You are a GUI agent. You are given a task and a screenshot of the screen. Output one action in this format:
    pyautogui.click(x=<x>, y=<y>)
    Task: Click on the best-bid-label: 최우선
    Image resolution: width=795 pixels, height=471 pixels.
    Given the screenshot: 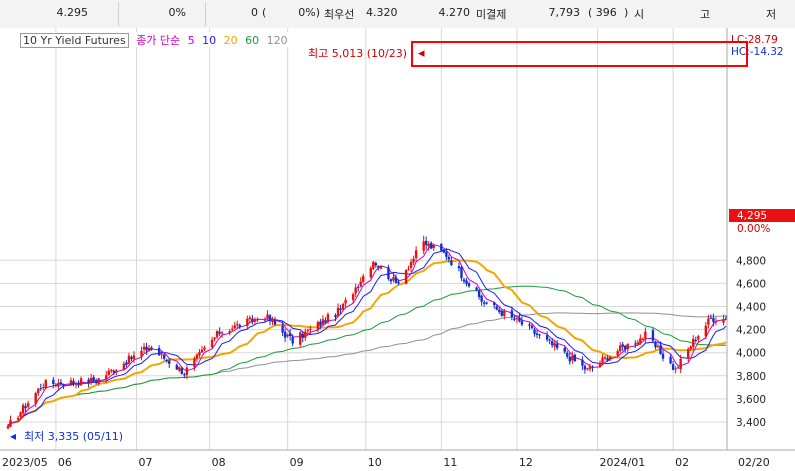 What is the action you would take?
    pyautogui.click(x=339, y=14)
    